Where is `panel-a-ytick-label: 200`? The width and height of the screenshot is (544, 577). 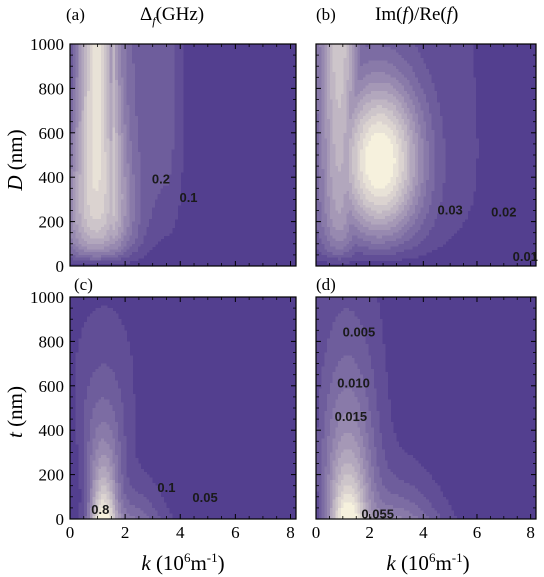
panel-a-ytick-label: 200 is located at coordinates (52, 222).